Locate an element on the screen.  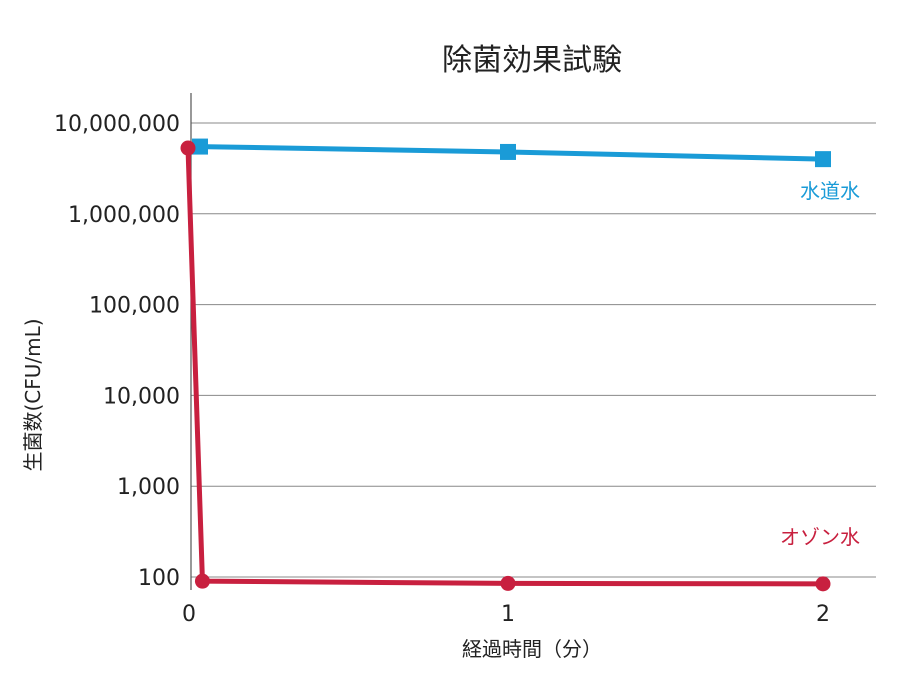
x-tick-label: 0 is located at coordinates (189, 614).